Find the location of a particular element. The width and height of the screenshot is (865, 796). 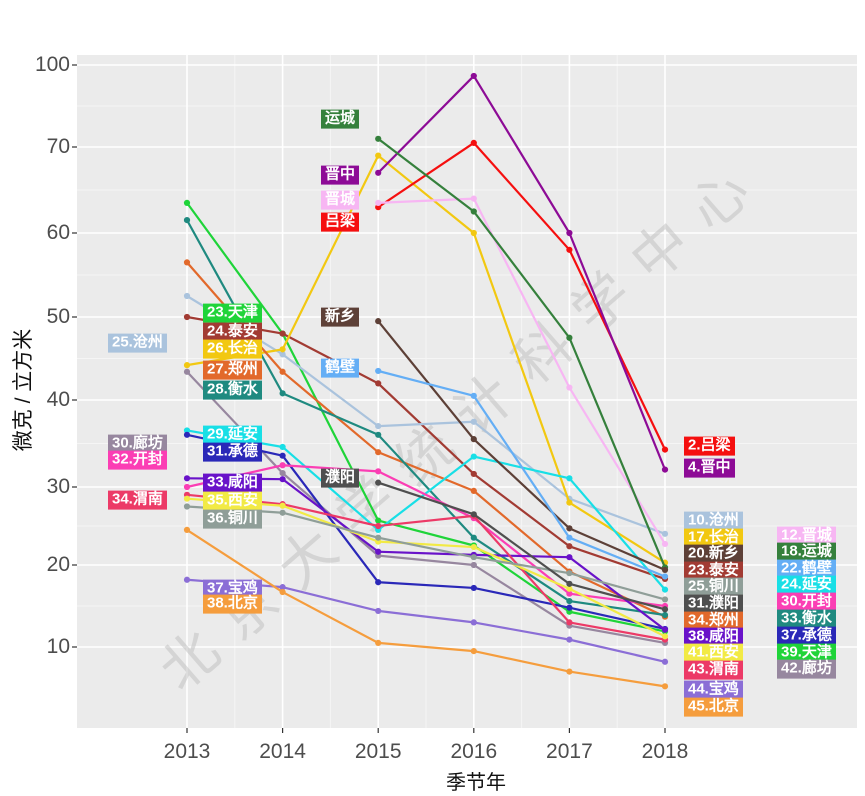

y-tick-label: 40 is located at coordinates (58, 399).